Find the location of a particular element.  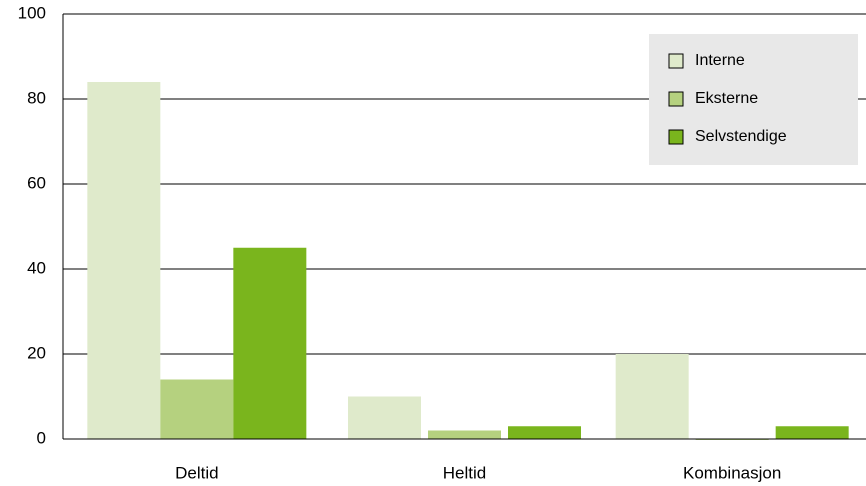

legend-box is located at coordinates (753, 99).